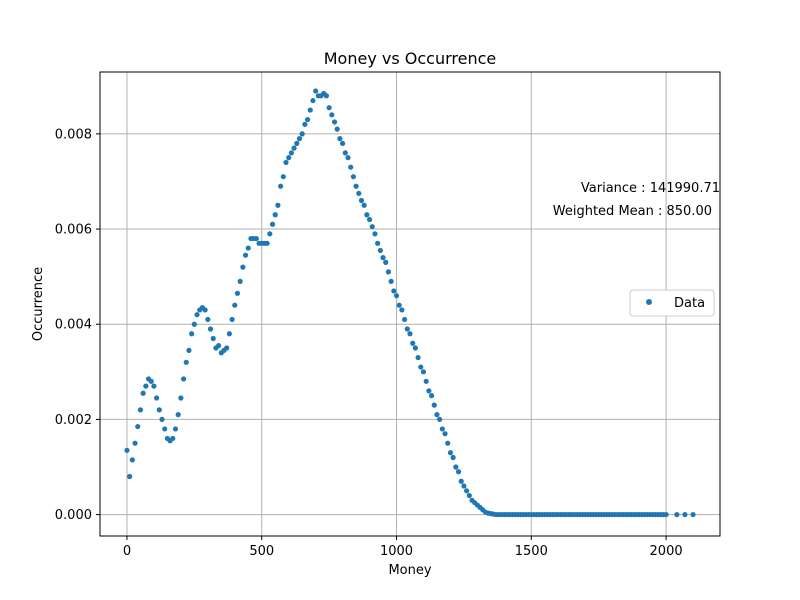 The height and width of the screenshot is (600, 800). Describe the element at coordinates (649, 302) in the screenshot. I see `legend-marker` at that location.